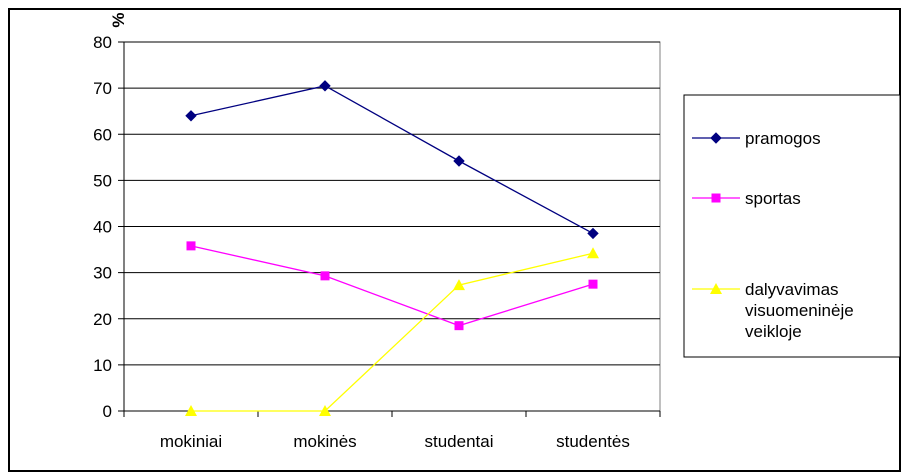  I want to click on y-tick-label: 80, so click(102, 42).